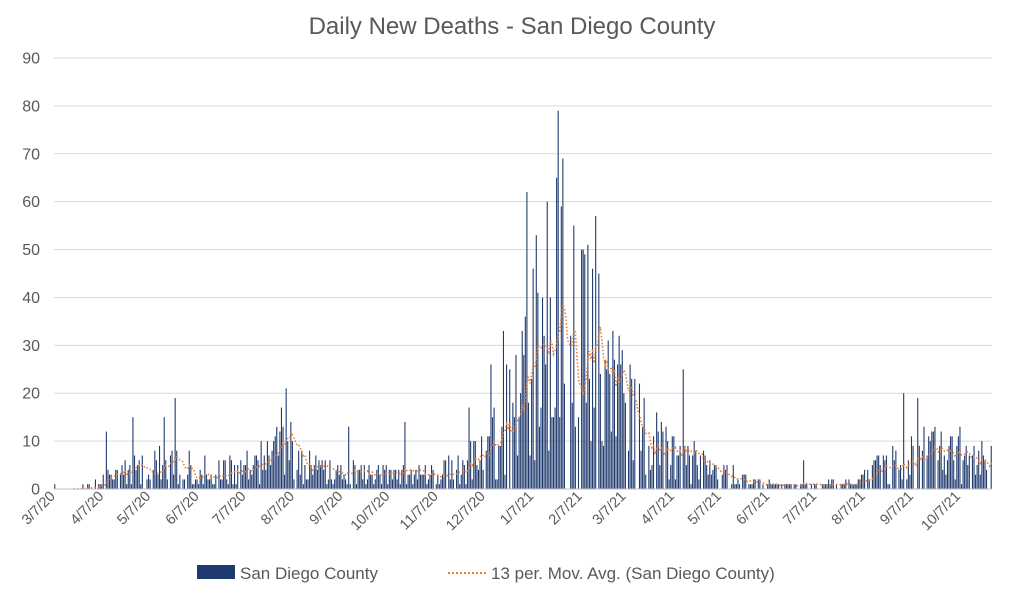 The width and height of the screenshot is (1023, 598). I want to click on x-tick-label: 6/7/21, so click(753, 509).